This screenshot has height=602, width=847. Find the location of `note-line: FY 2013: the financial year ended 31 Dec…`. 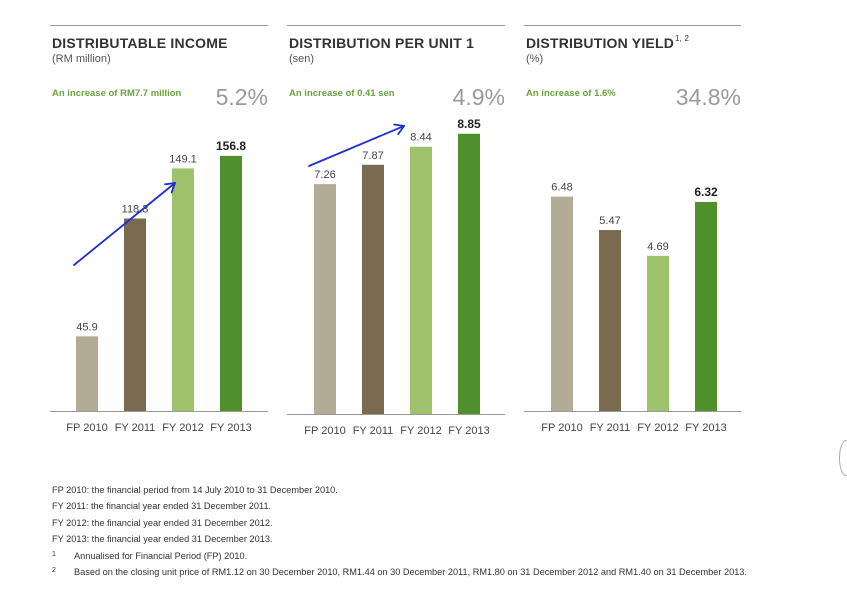

note-line: FY 2013: the financial year ended 31 Dec… is located at coordinates (162, 539).